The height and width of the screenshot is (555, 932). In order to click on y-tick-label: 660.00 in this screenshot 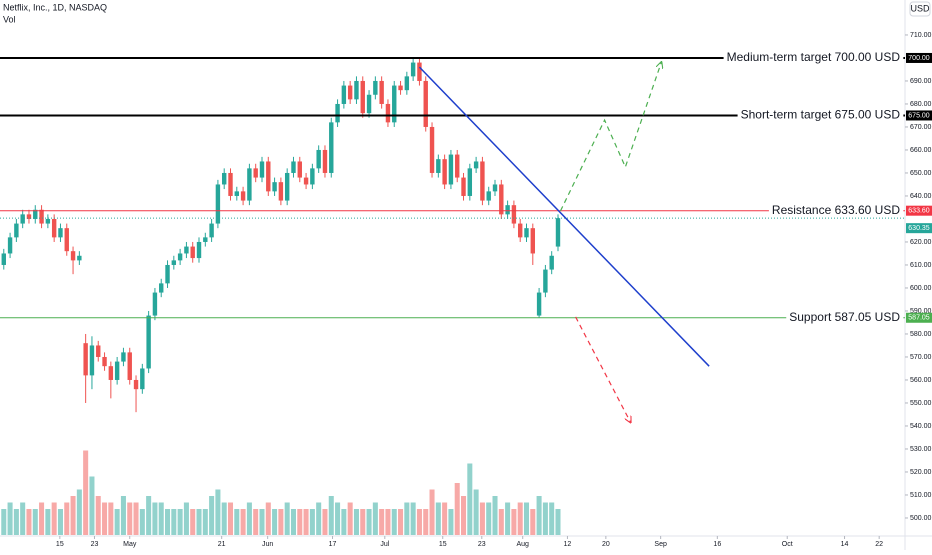, I will do `click(921, 150)`.